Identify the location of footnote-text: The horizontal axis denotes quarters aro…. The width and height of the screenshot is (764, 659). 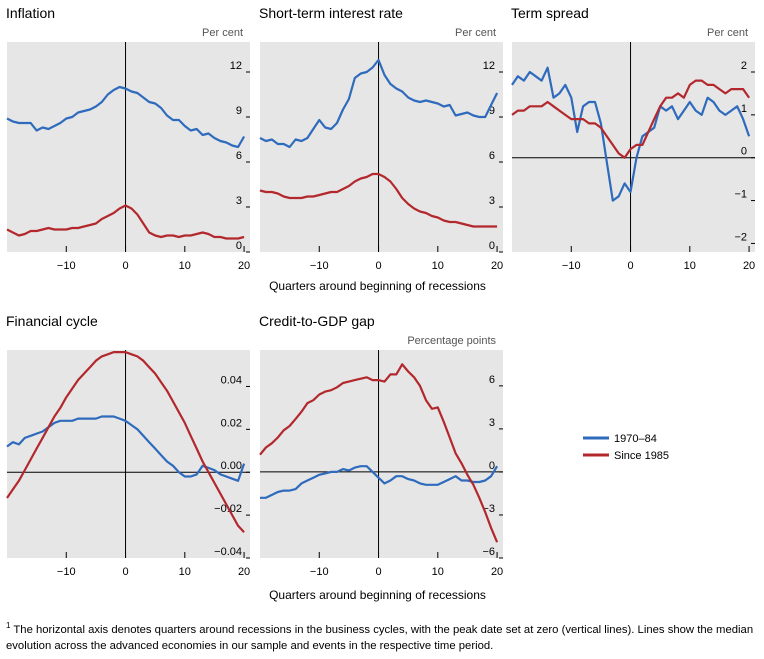
(380, 637).